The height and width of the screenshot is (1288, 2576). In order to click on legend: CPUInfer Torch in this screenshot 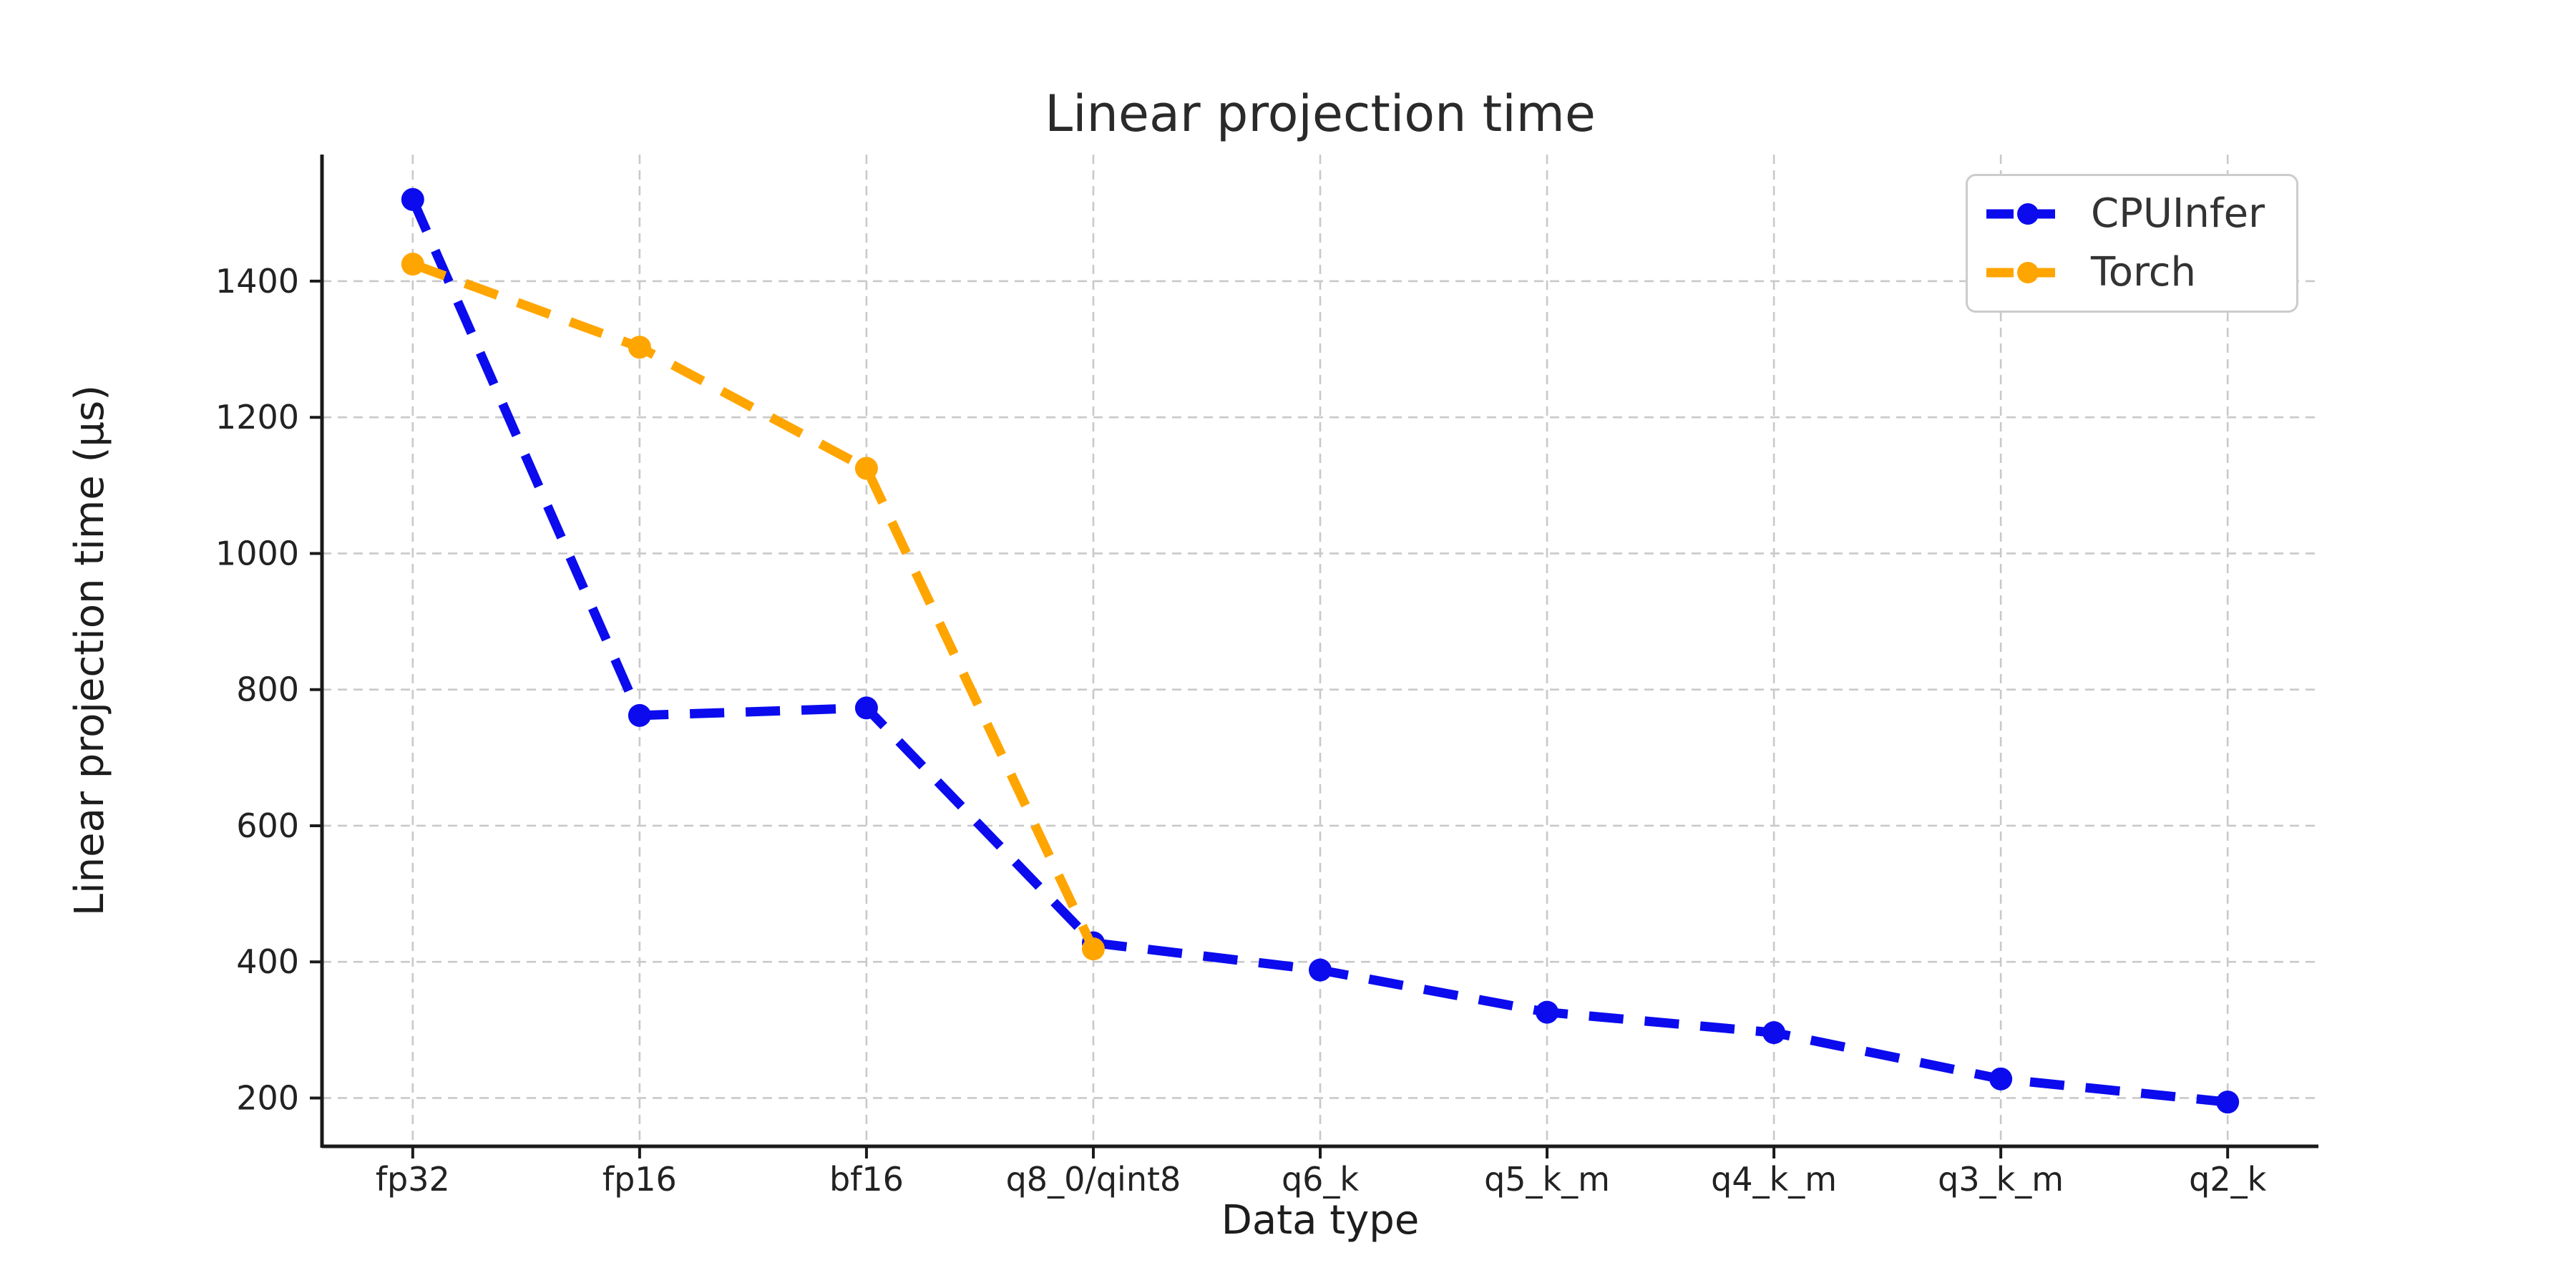, I will do `click(2132, 243)`.